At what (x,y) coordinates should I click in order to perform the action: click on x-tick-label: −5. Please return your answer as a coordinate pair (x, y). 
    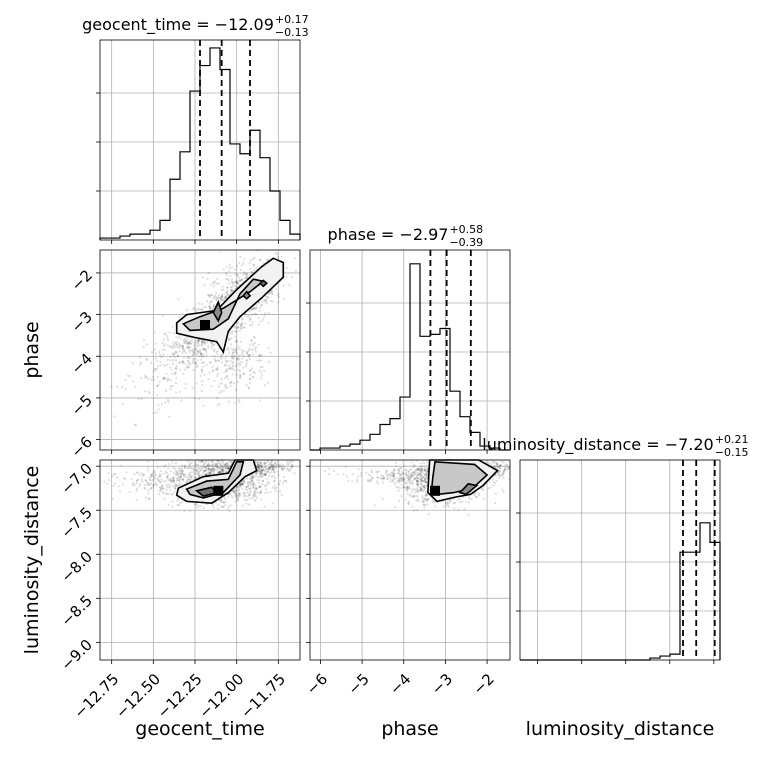
    Looking at the image, I should click on (358, 684).